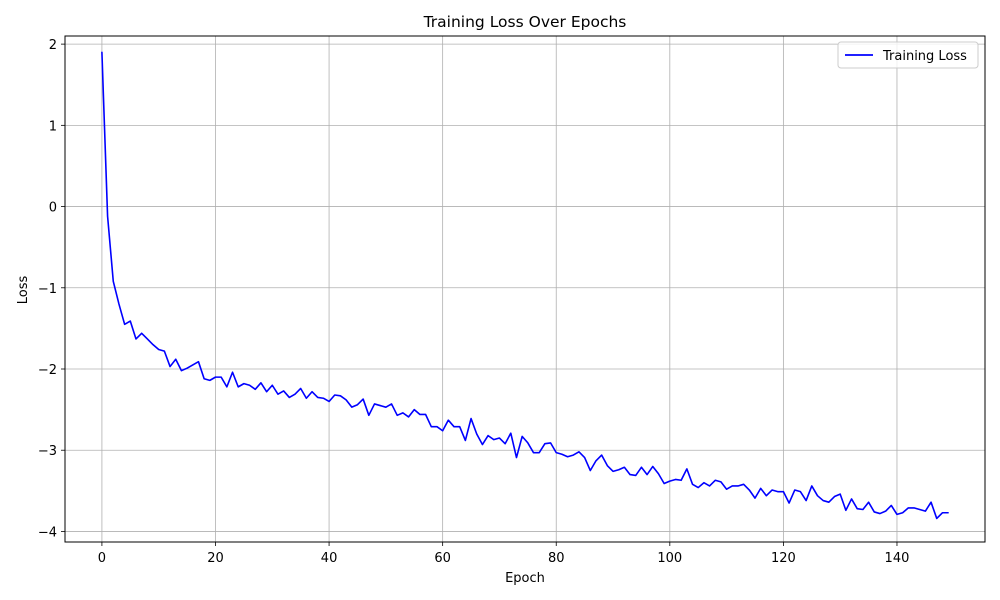 Image resolution: width=1000 pixels, height=600 pixels. Describe the element at coordinates (102, 558) in the screenshot. I see `x-tick-label: 0` at that location.